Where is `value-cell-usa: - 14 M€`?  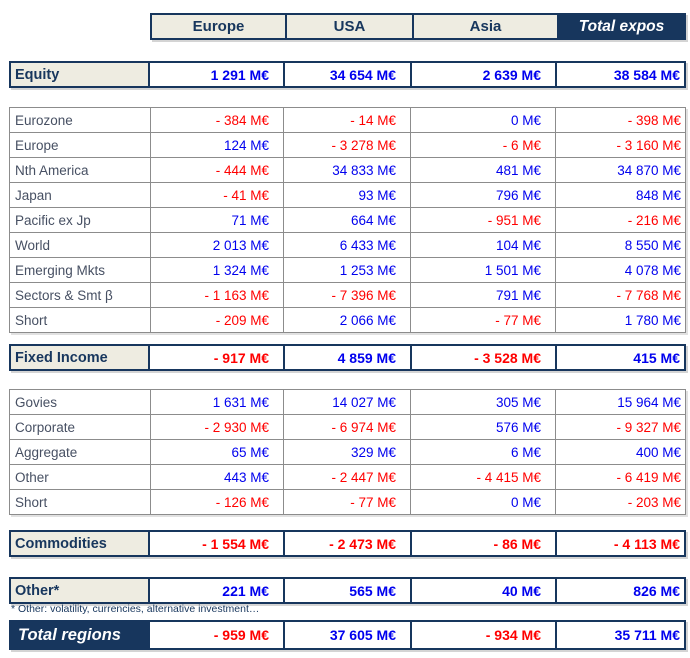 value-cell-usa: - 14 M€ is located at coordinates (346, 120).